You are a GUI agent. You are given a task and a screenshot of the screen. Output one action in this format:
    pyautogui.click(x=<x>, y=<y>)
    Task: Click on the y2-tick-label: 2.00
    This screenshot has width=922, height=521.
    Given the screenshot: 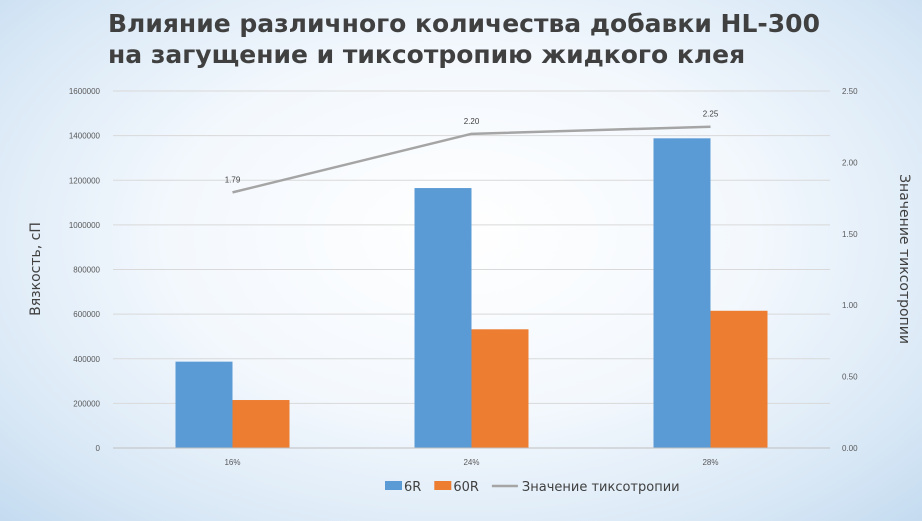 What is the action you would take?
    pyautogui.click(x=850, y=162)
    